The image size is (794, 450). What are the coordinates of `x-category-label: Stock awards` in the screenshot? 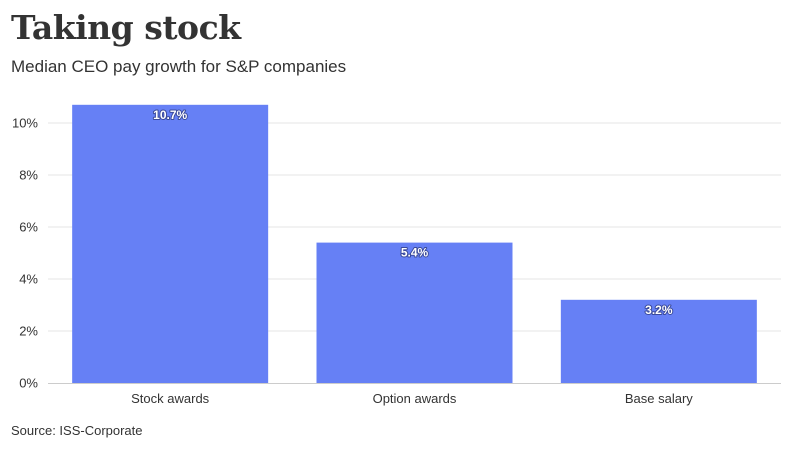 It's located at (170, 398).